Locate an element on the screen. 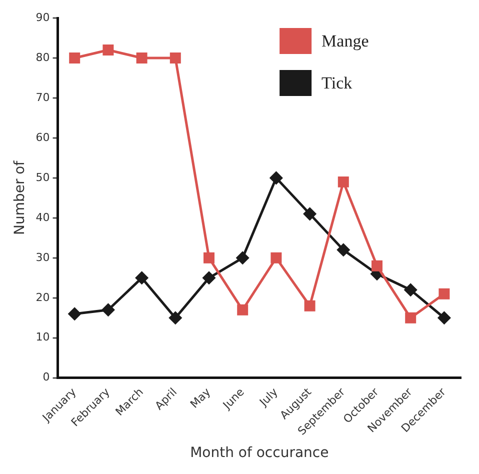 This screenshot has height=474, width=479. y-tick-label: 40 is located at coordinates (43, 217).